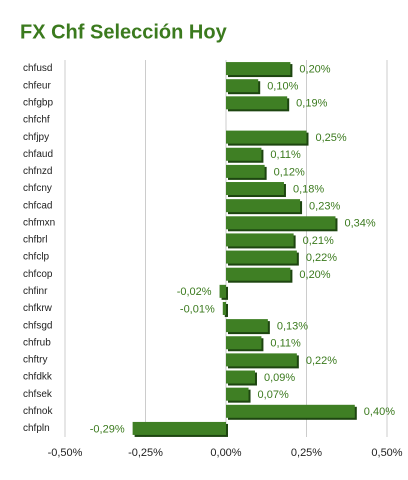 The image size is (408, 480). What do you see at coordinates (306, 453) in the screenshot?
I see `x-tick-label: 0,25%` at bounding box center [306, 453].